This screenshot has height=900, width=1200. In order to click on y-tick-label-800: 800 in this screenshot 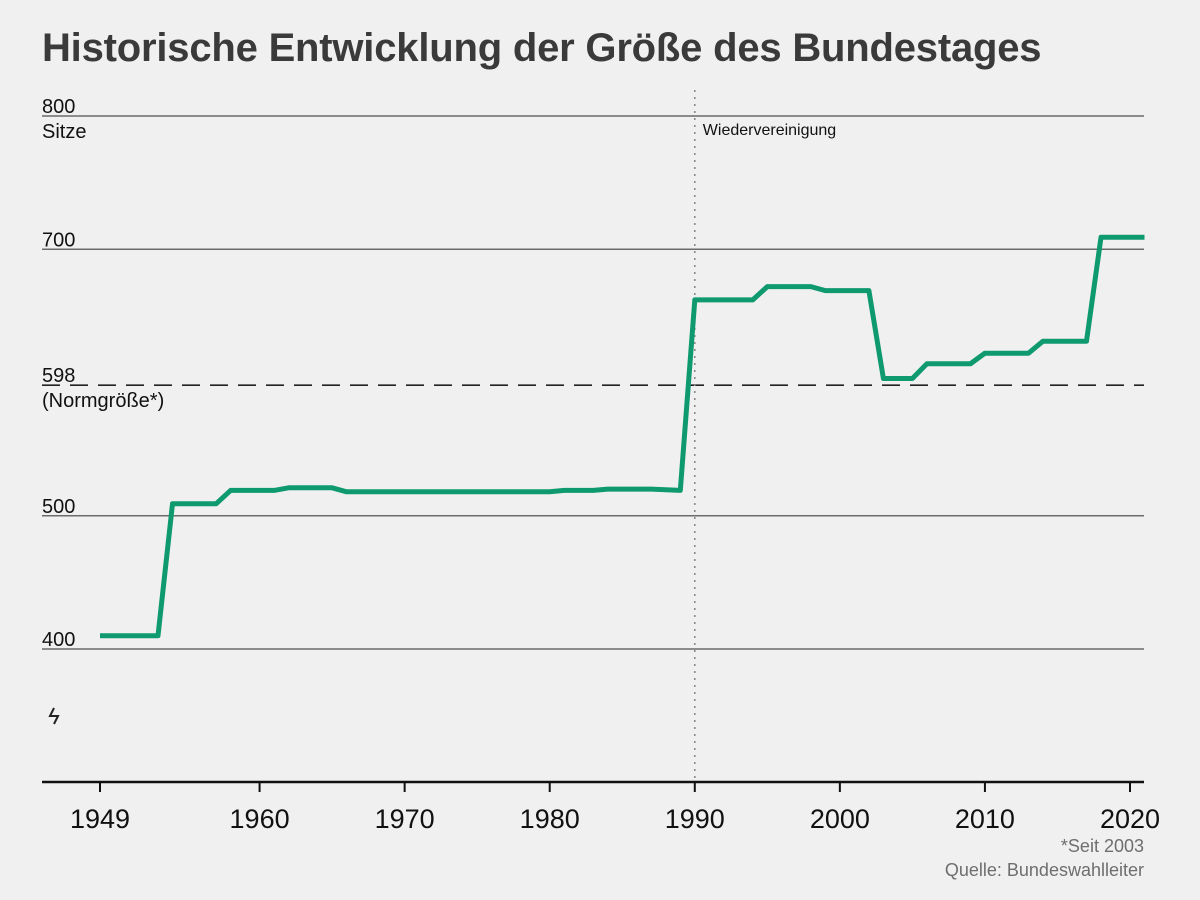, I will do `click(58, 107)`.